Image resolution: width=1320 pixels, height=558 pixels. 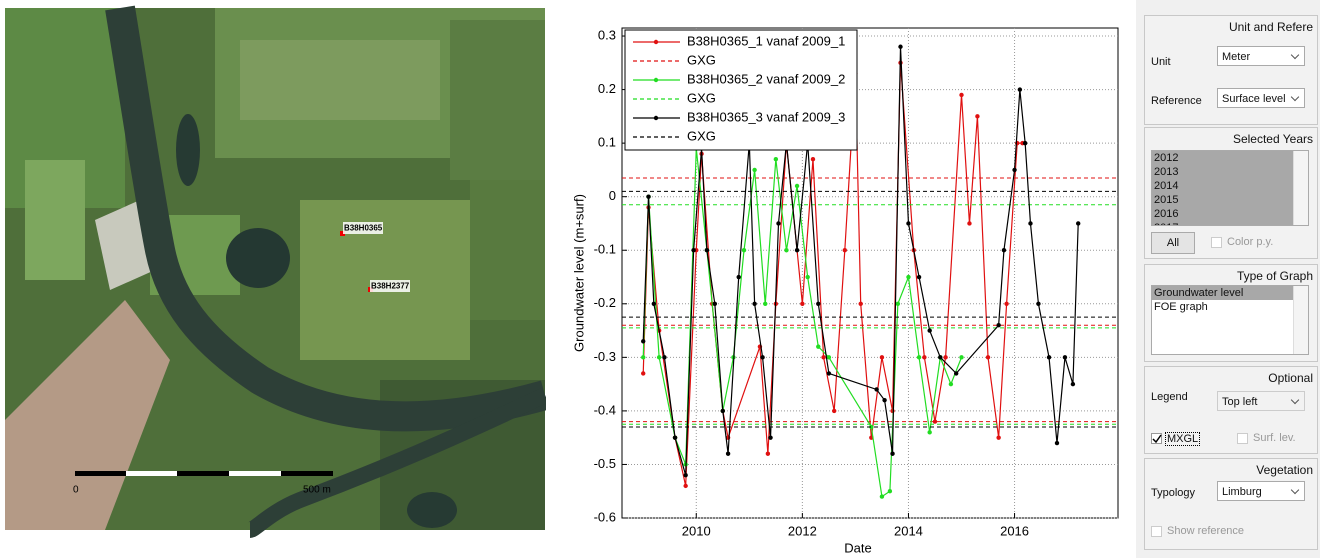 What do you see at coordinates (1230, 158) in the screenshot?
I see `year-item: 2012` at bounding box center [1230, 158].